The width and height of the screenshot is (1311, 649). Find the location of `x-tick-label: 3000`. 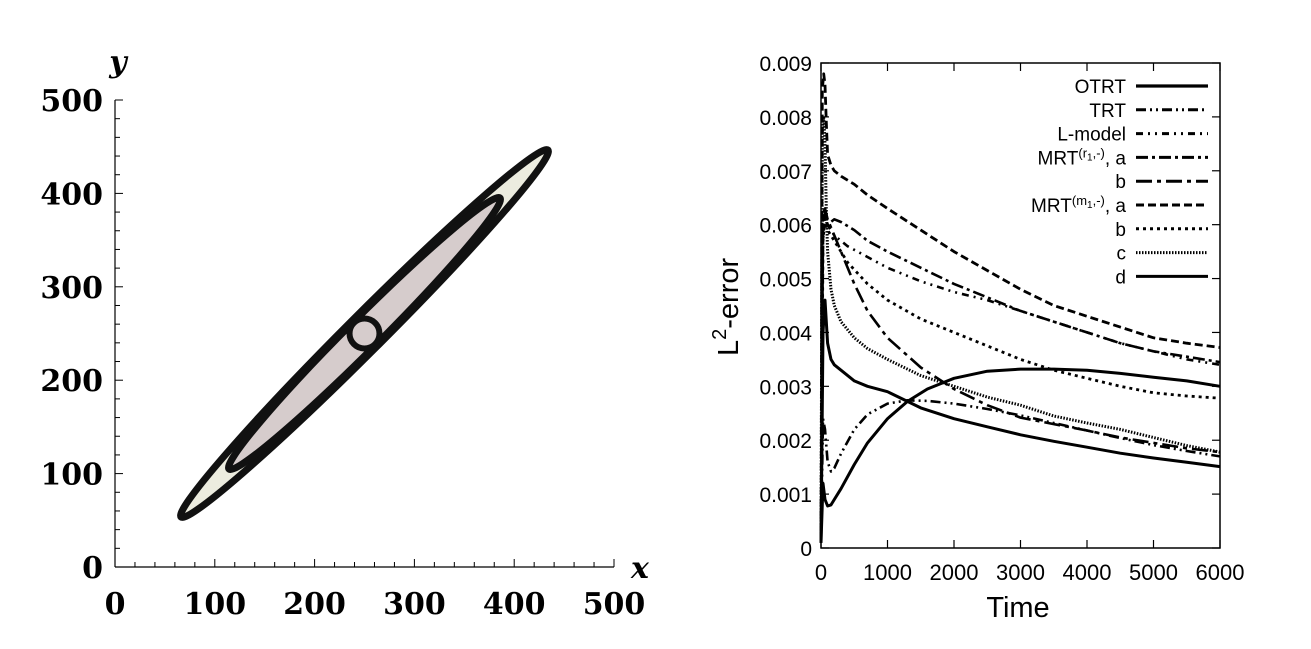

x-tick-label: 3000 is located at coordinates (1020, 572).